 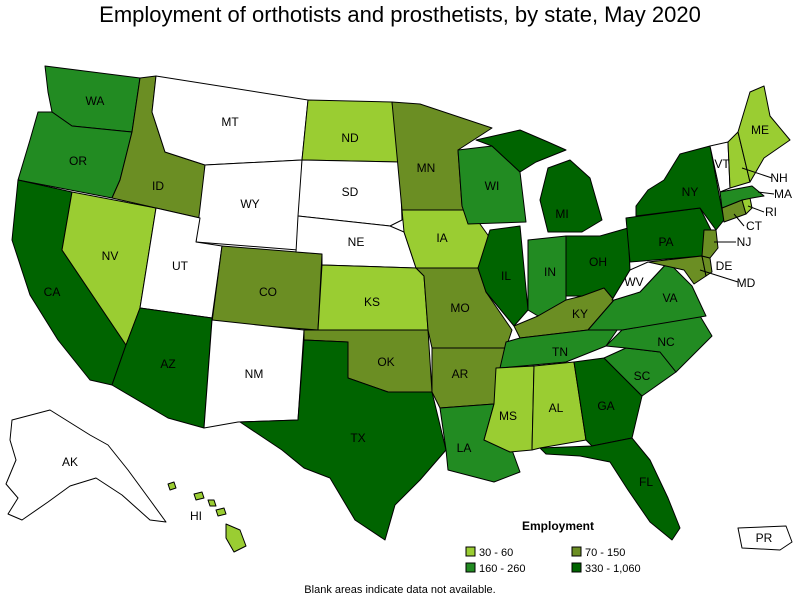 I want to click on label-fl: FL, so click(x=646, y=482).